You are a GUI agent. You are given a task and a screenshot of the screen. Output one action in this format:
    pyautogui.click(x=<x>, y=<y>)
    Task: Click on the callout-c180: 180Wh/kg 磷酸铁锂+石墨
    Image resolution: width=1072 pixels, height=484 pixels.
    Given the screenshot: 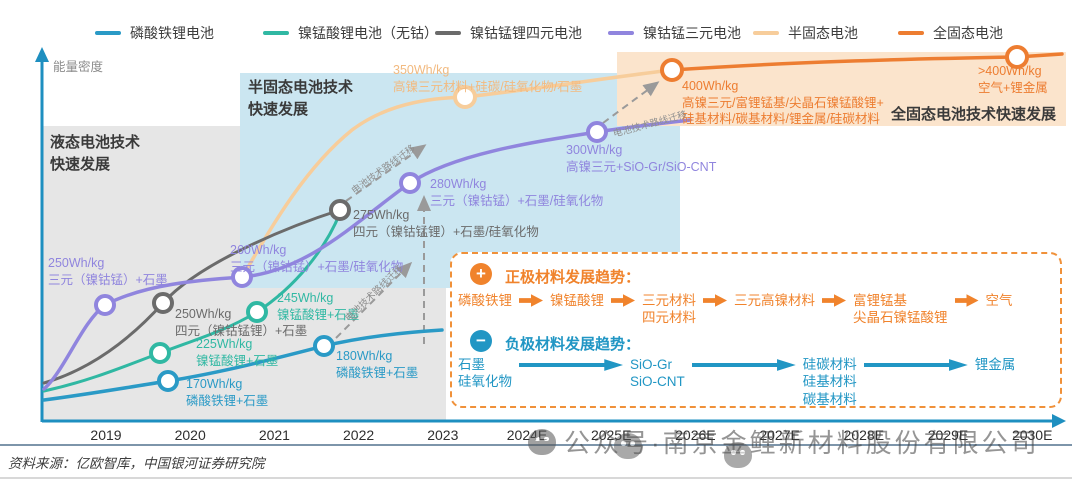 What is the action you would take?
    pyautogui.click(x=377, y=364)
    